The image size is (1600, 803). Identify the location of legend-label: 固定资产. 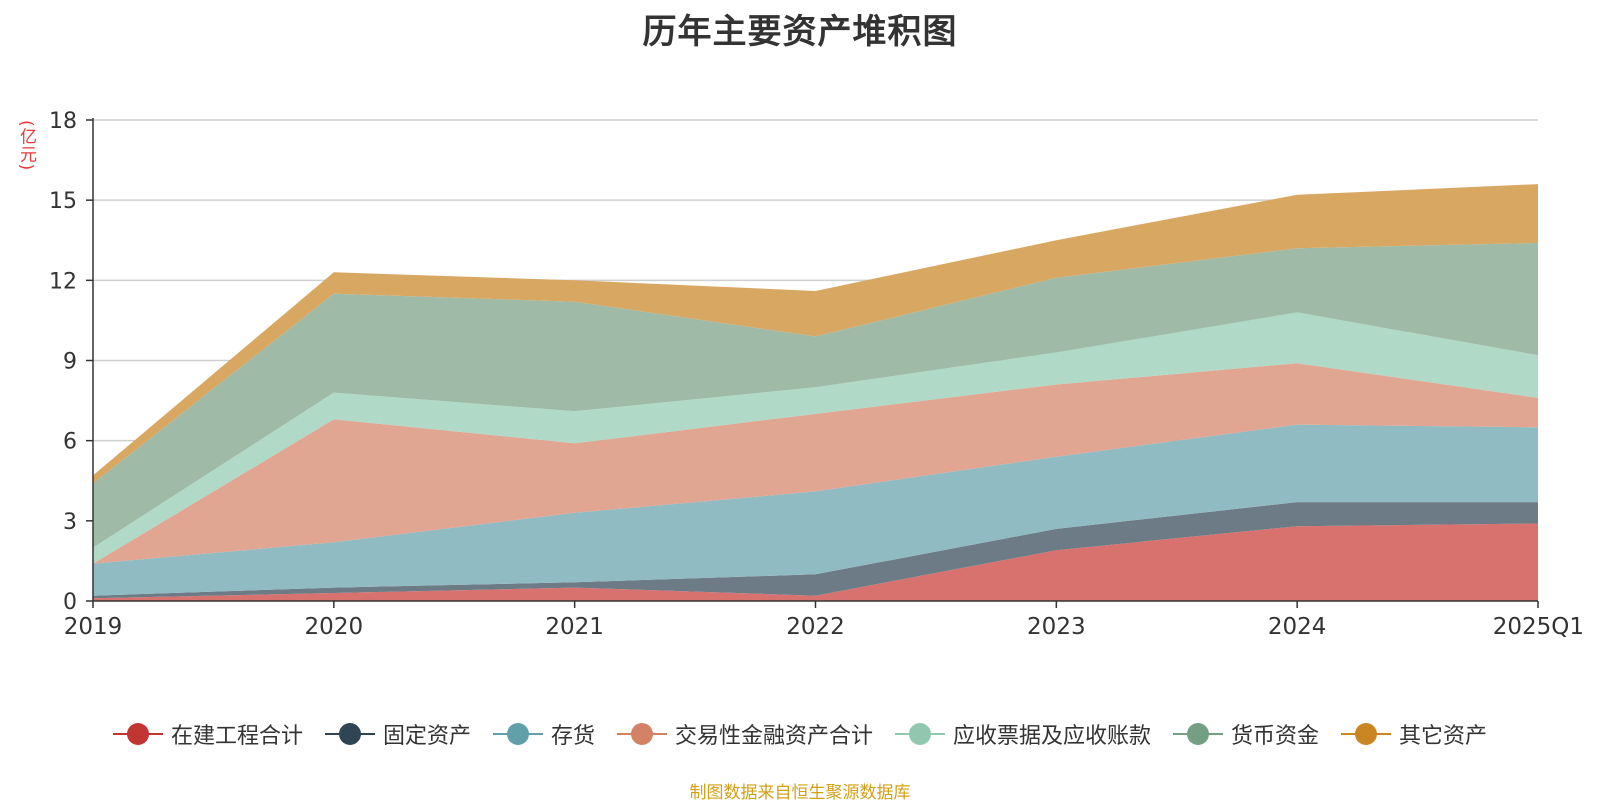
(427, 734).